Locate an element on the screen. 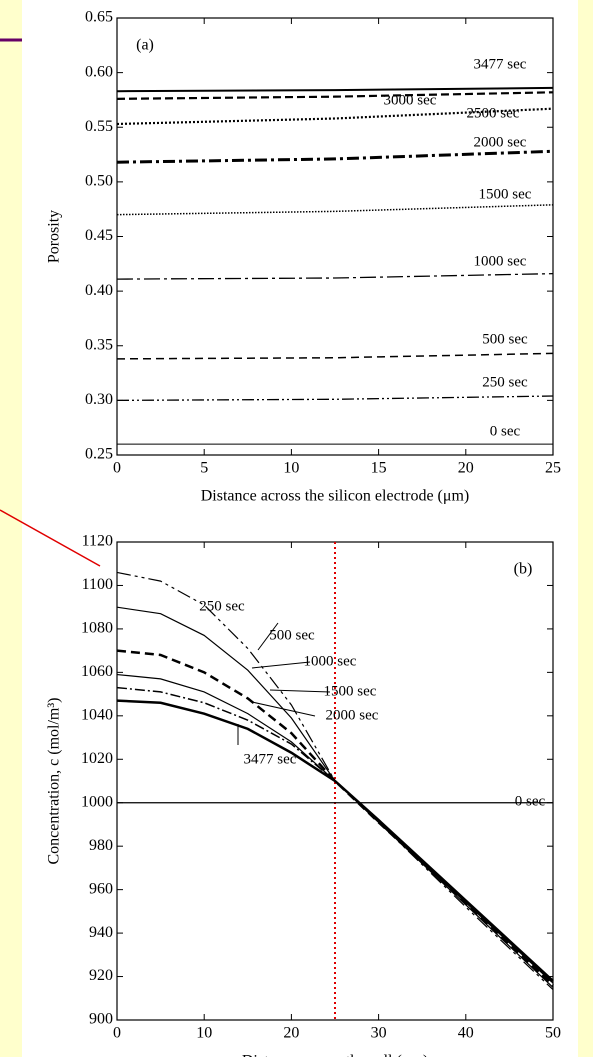 The height and width of the screenshot is (1057, 593). y-tick-label: 940 is located at coordinates (101, 932).